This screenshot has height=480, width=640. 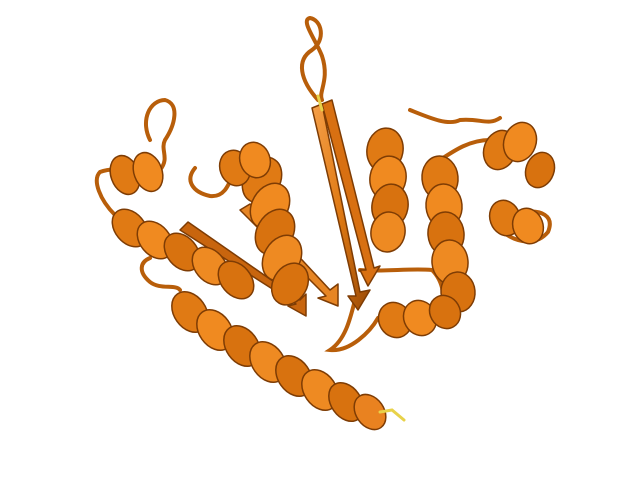 What do you see at coordinates (448, 234) in the screenshot?
I see `helix-far-right` at bounding box center [448, 234].